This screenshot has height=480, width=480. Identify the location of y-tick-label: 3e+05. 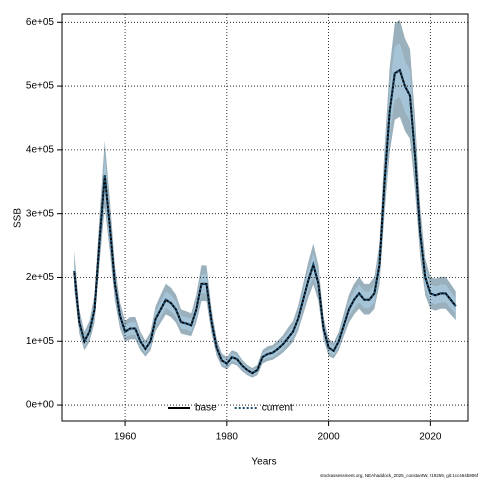
(40, 213).